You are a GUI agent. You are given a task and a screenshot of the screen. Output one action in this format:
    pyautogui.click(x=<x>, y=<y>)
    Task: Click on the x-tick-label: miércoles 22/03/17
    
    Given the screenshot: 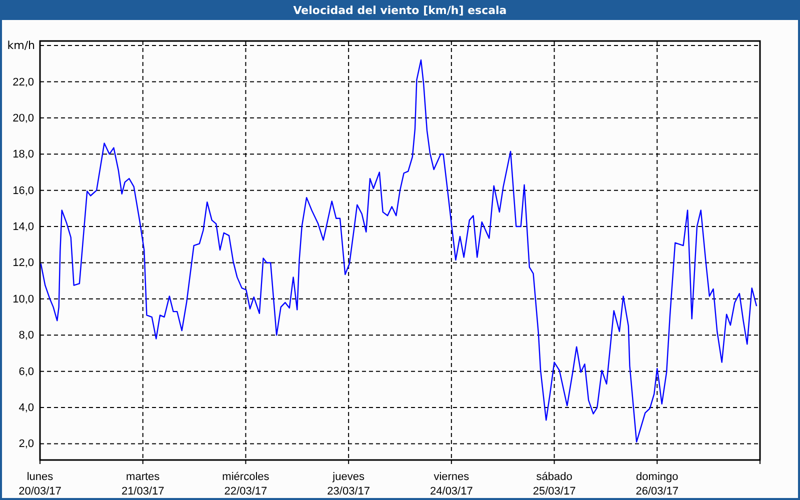 What is the action you would take?
    pyautogui.click(x=246, y=484)
    